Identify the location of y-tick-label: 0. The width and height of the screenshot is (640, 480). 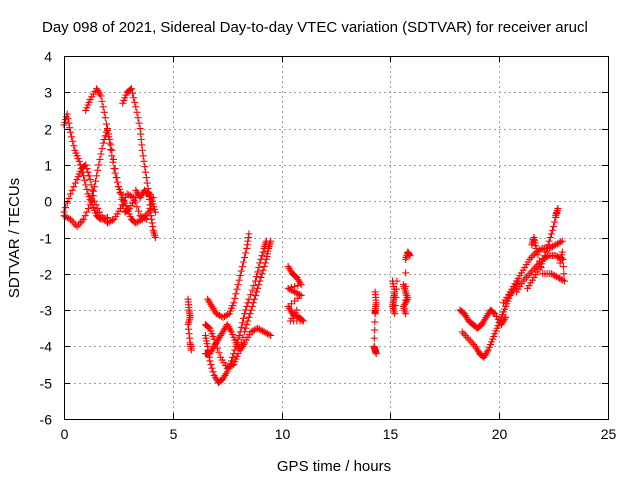
(48, 202).